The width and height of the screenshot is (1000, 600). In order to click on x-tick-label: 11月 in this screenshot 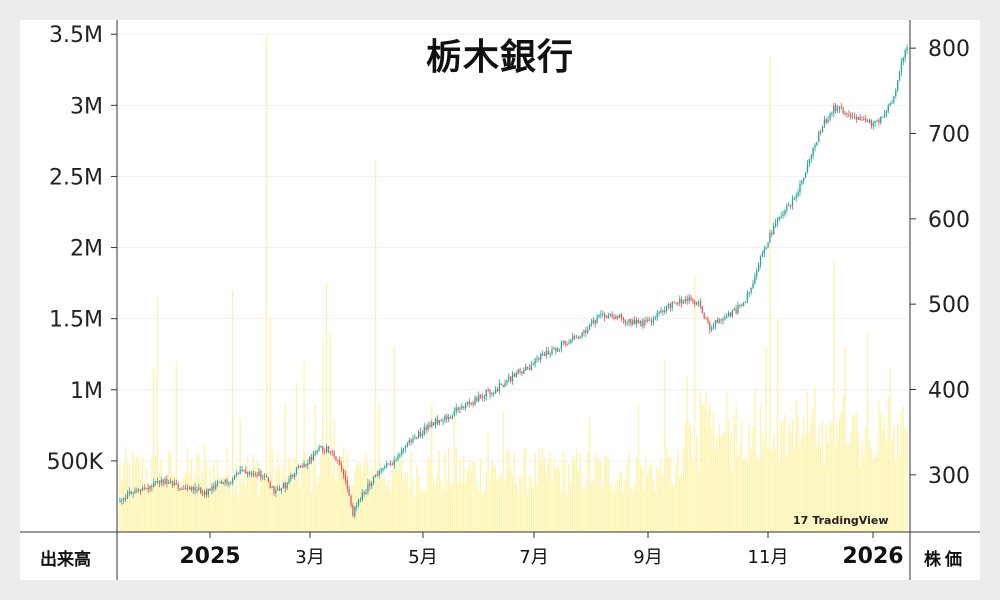, I will do `click(768, 557)`.